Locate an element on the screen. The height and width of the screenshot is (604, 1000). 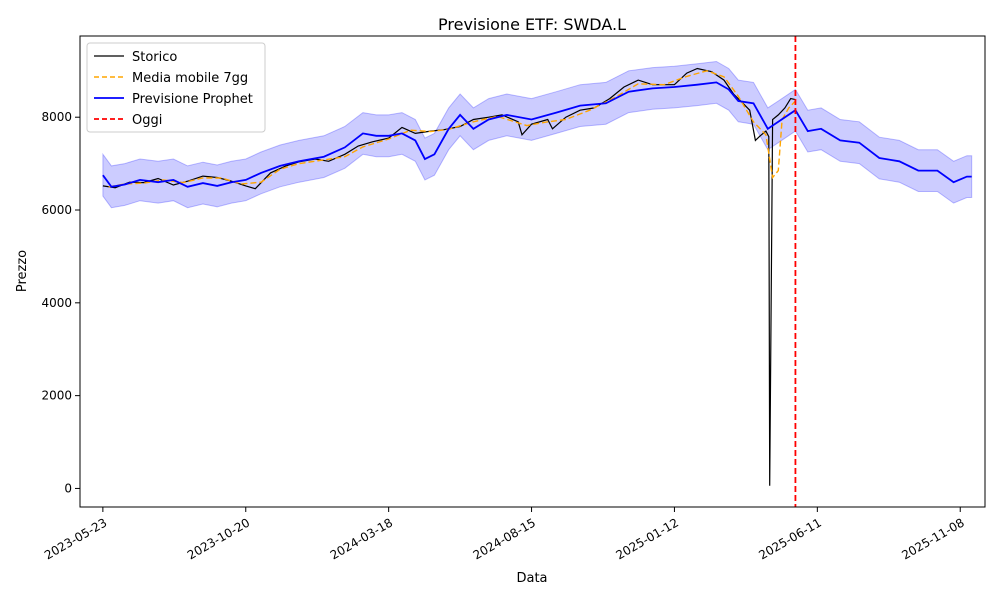
legend-label: Storico is located at coordinates (154, 57).